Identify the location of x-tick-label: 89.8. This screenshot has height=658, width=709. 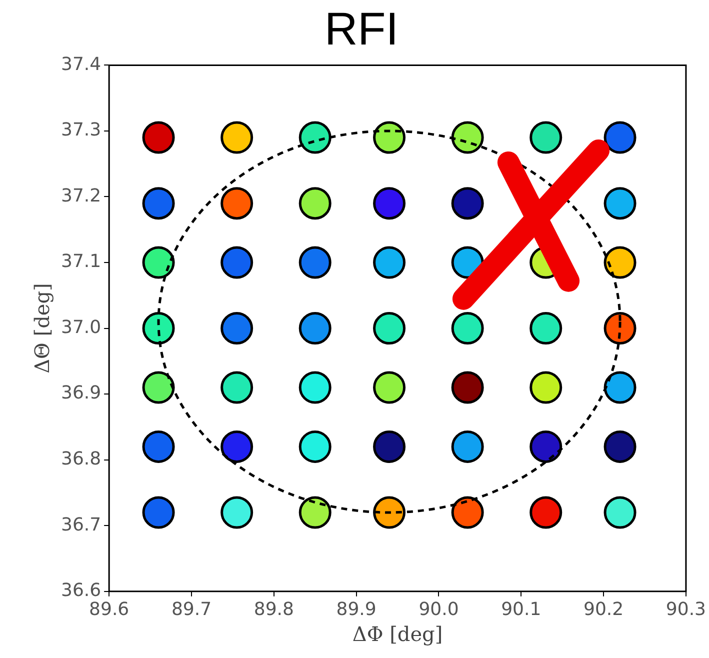
(274, 609).